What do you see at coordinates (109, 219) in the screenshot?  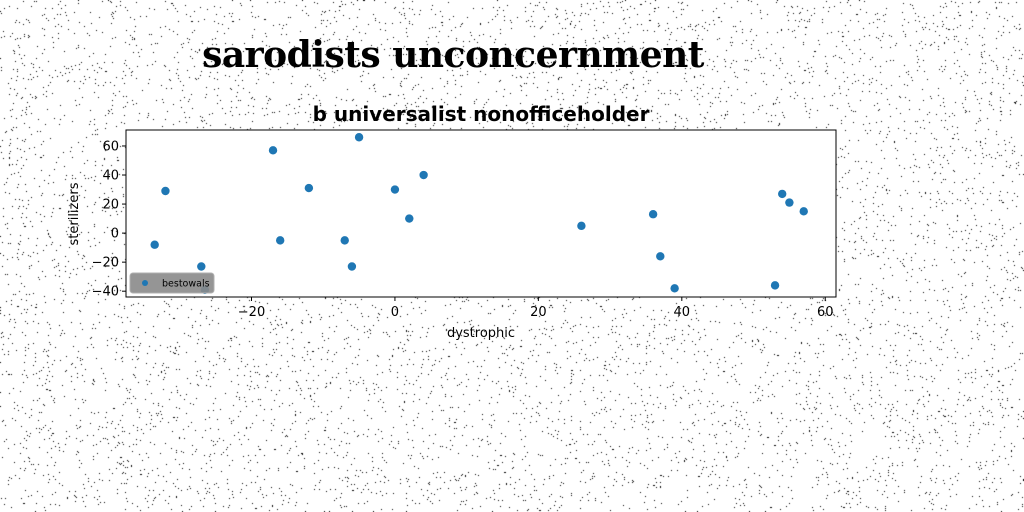 I see `y-axis-ticks: −40 −20 0 20 40 60` at bounding box center [109, 219].